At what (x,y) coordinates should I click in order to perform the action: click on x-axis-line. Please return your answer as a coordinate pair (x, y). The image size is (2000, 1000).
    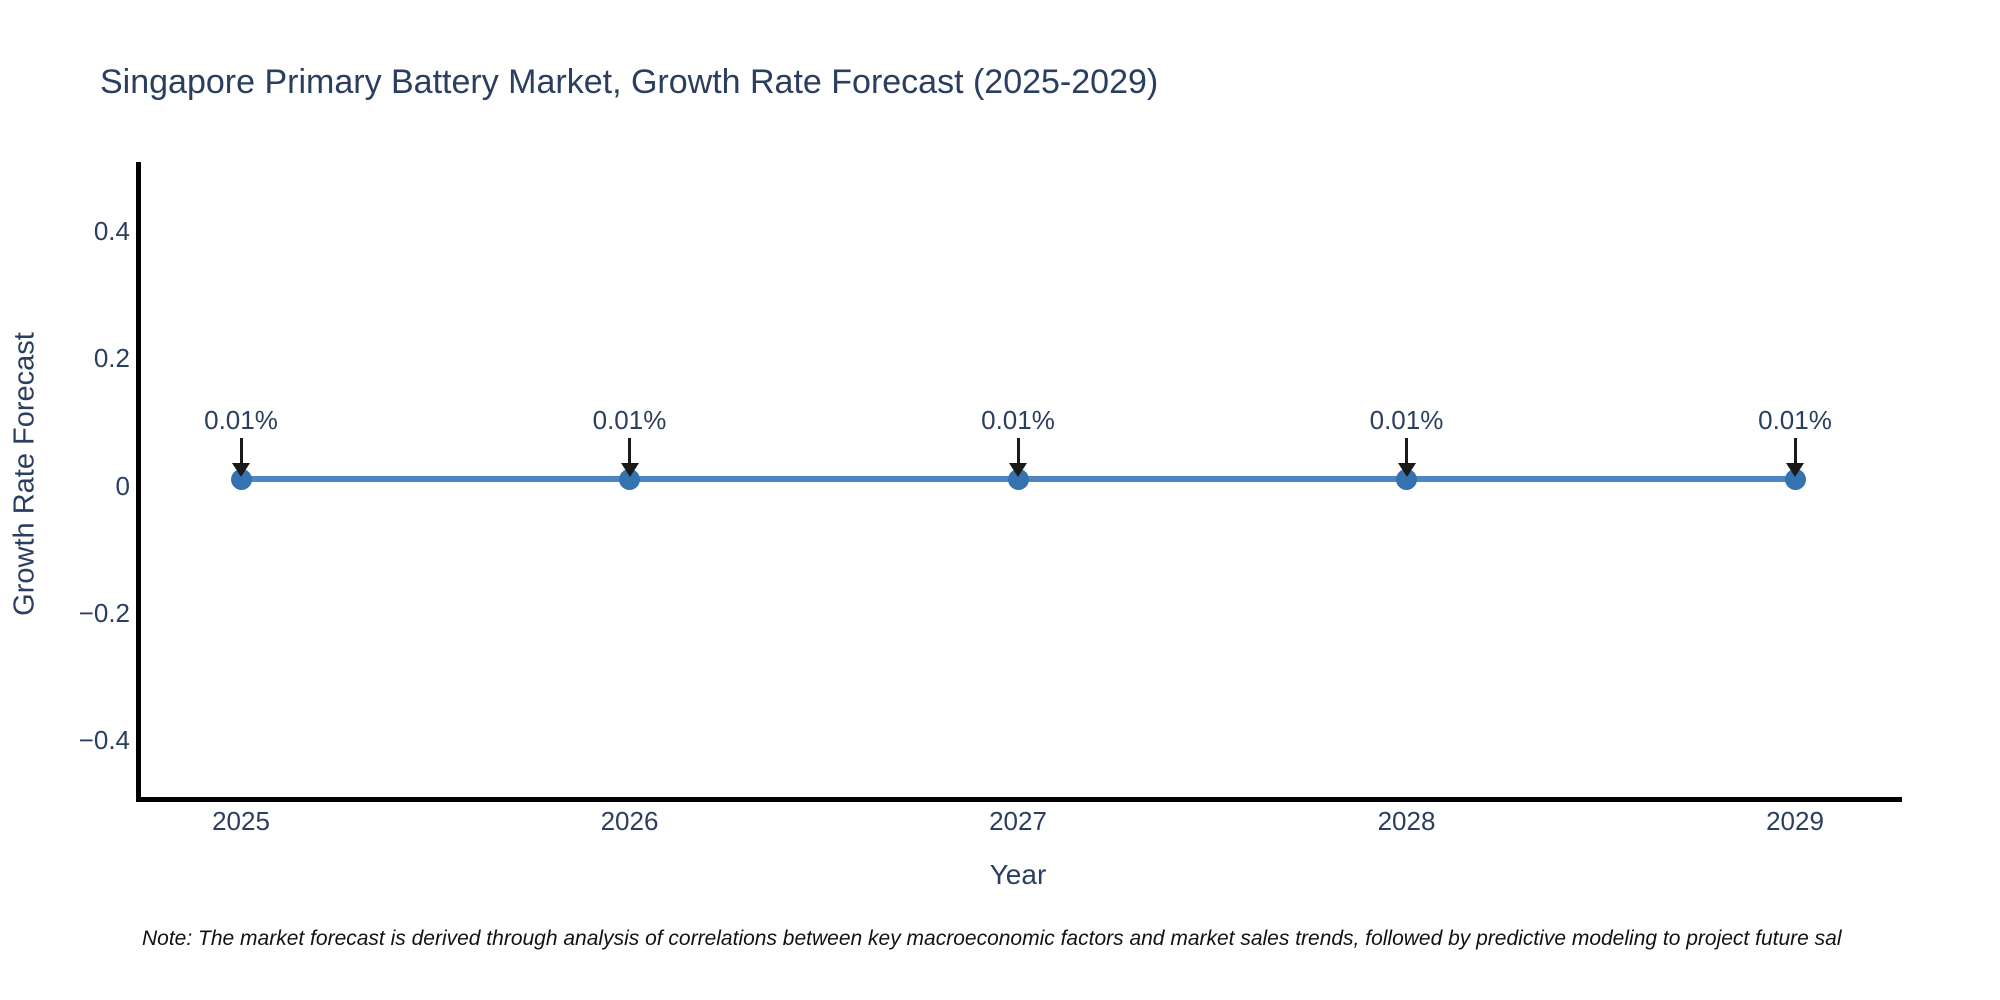
    Looking at the image, I should click on (1019, 799).